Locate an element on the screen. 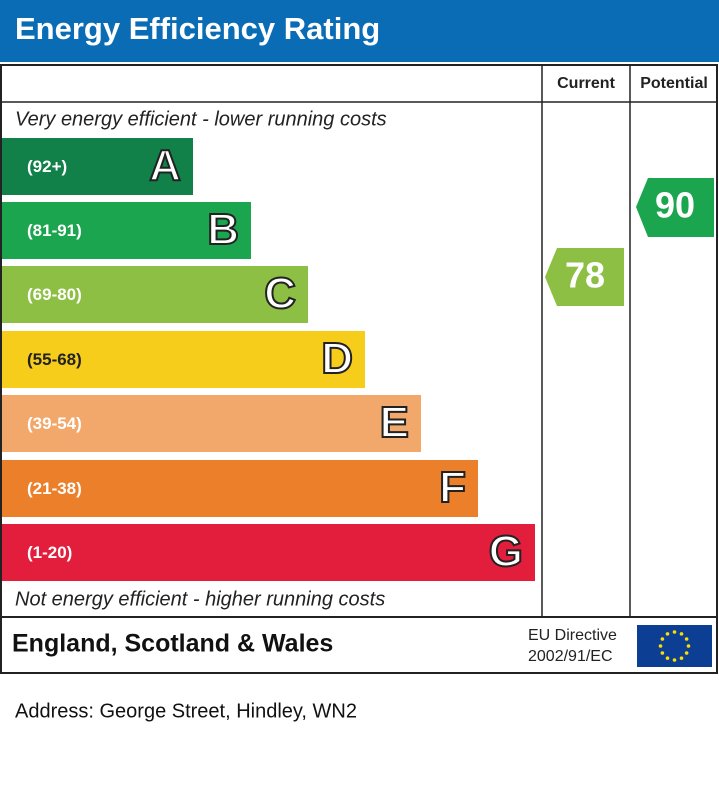 The height and width of the screenshot is (805, 719). band-range: (69-80) is located at coordinates (54, 294).